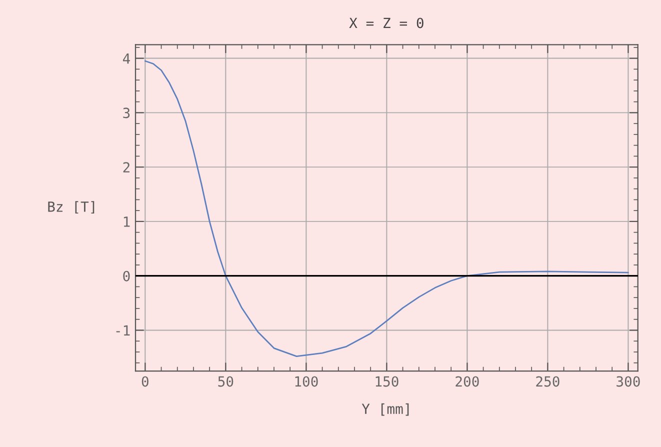 Image resolution: width=661 pixels, height=447 pixels. I want to click on chart-title: X = Z = 0, so click(386, 23).